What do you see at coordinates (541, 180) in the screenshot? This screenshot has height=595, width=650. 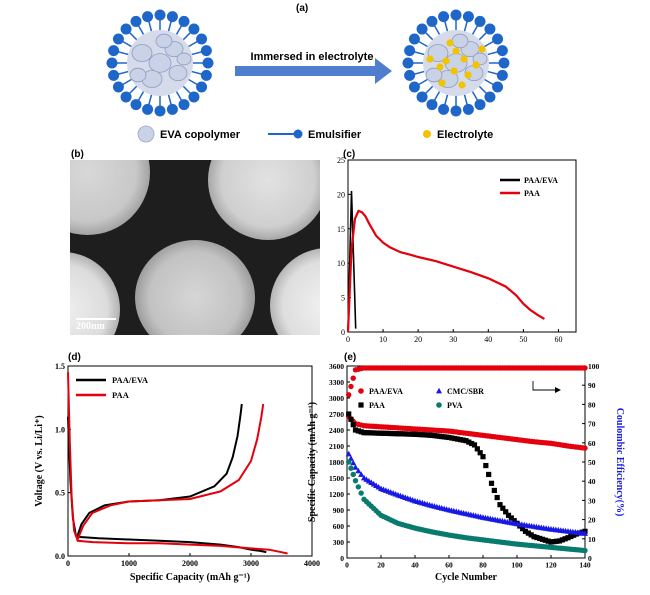 I see `legend-label: PAA/EVA` at bounding box center [541, 180].